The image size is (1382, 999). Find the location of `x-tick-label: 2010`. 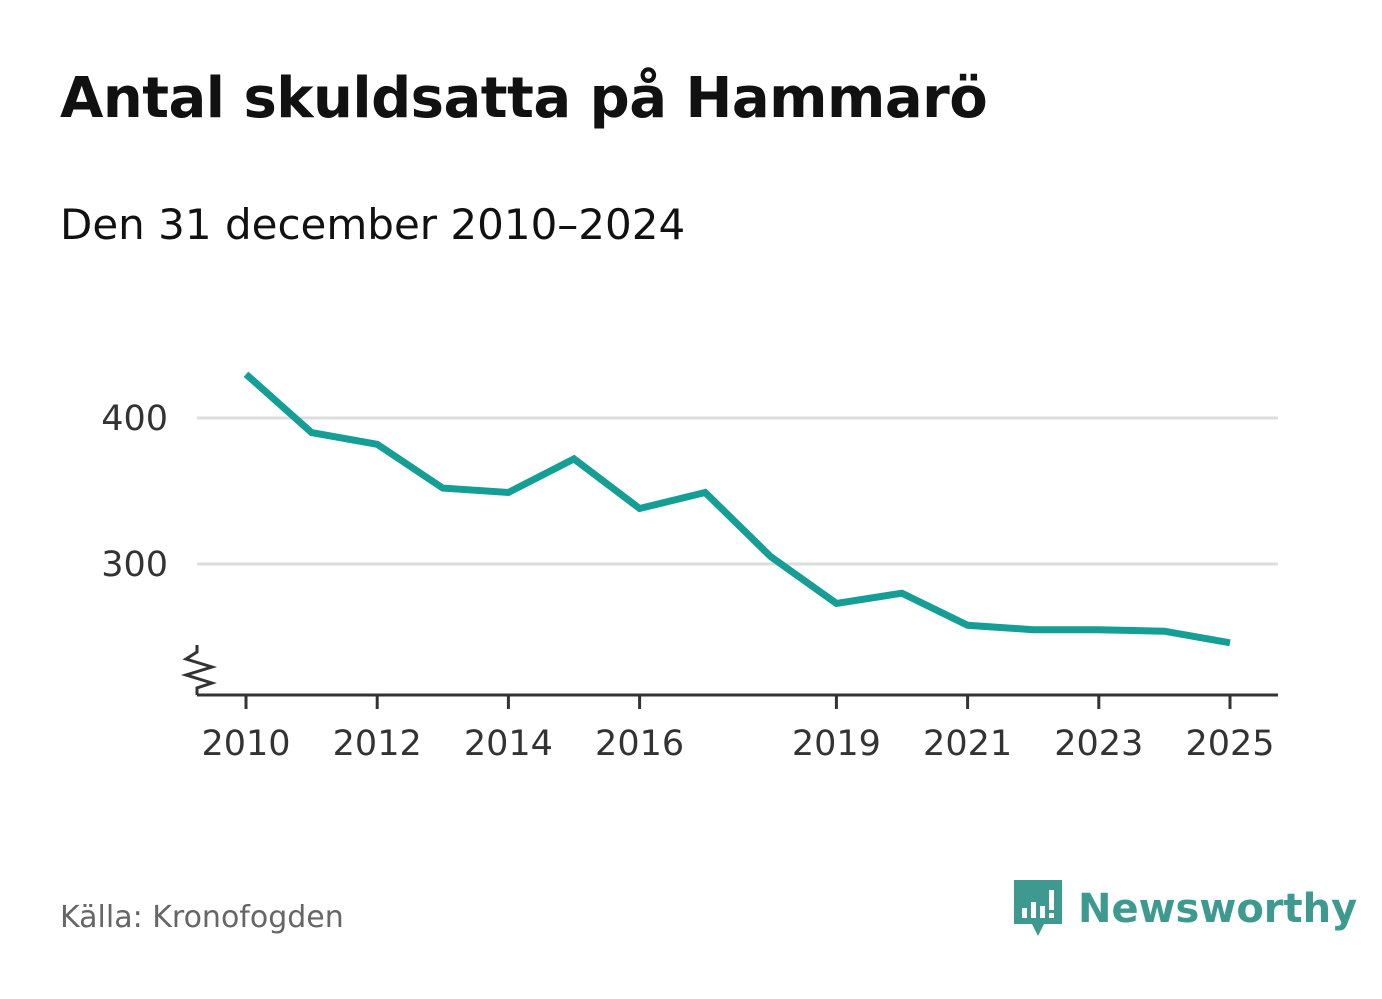

x-tick-label: 2010 is located at coordinates (245, 744).